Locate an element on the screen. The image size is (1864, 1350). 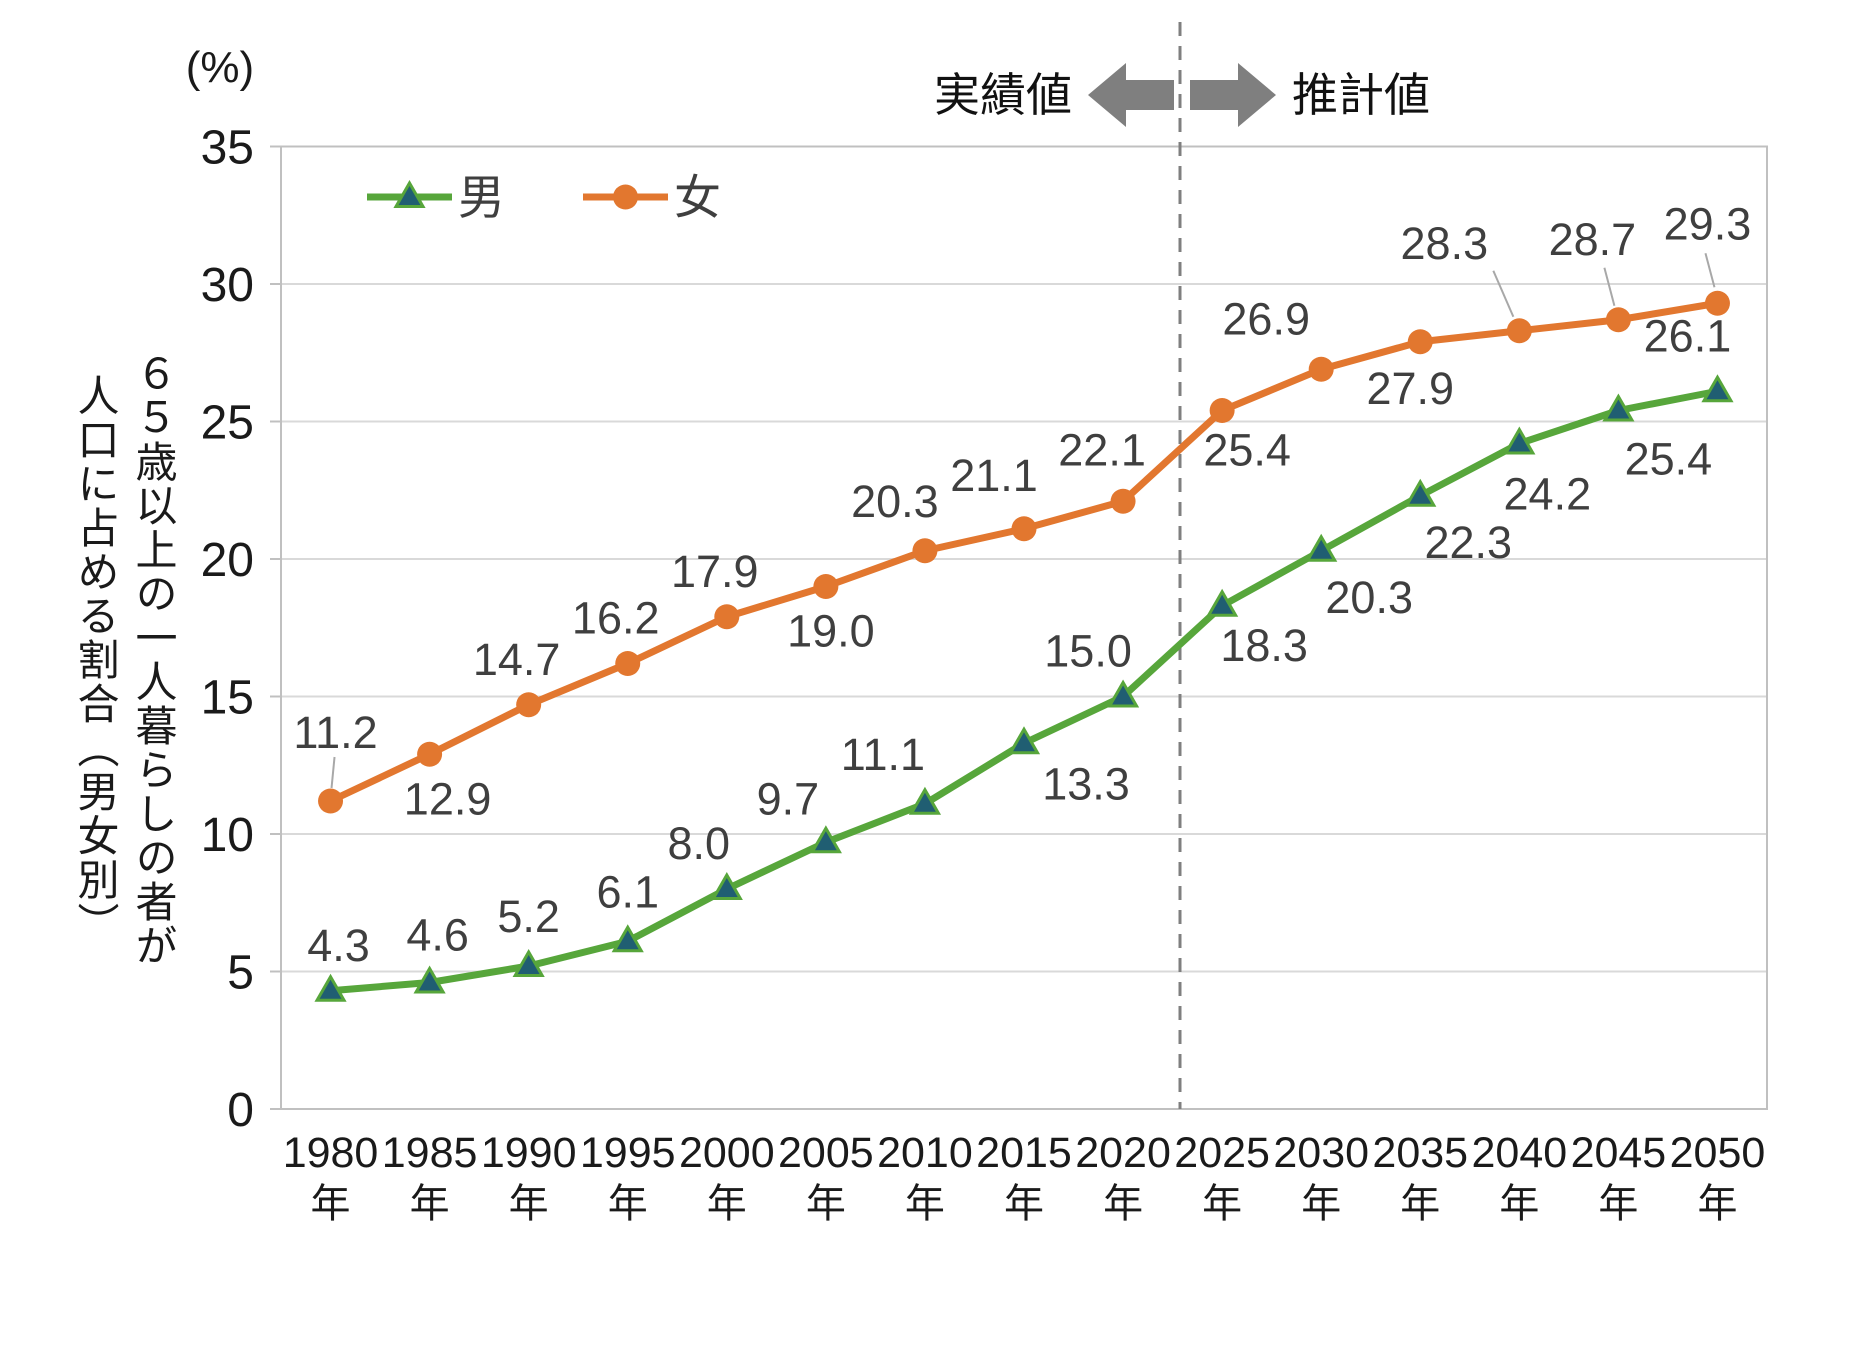
marker-男-1985 is located at coordinates (429, 979).